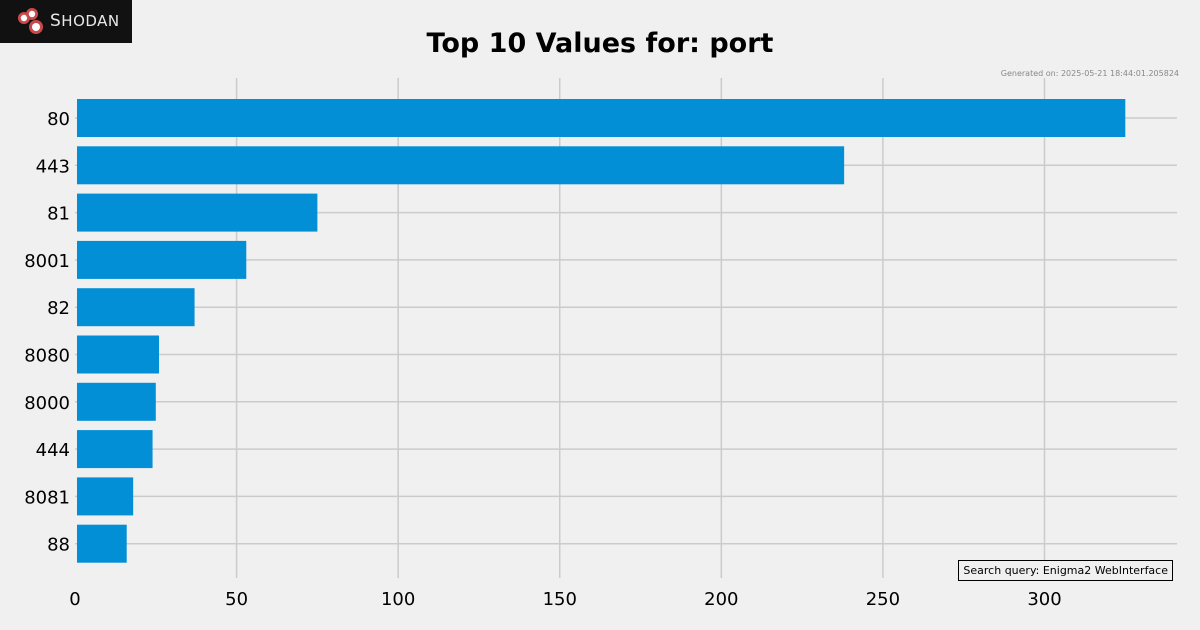 This screenshot has height=630, width=1200. What do you see at coordinates (53, 166) in the screenshot?
I see `y-tick-label: 443` at bounding box center [53, 166].